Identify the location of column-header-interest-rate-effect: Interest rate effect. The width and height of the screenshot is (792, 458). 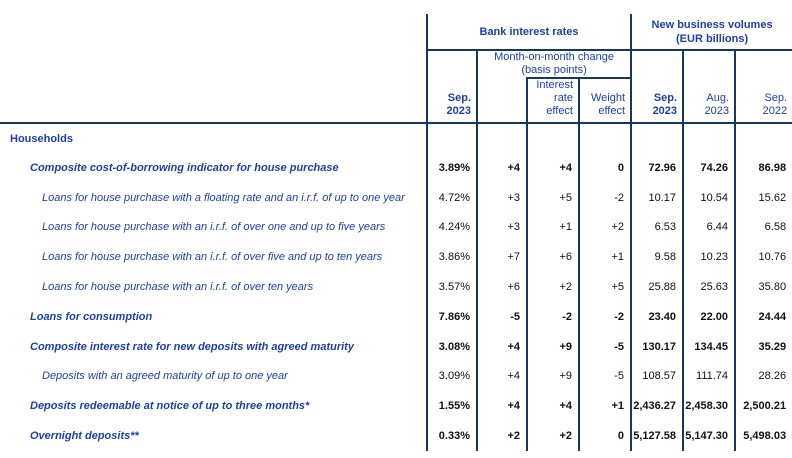
(552, 100).